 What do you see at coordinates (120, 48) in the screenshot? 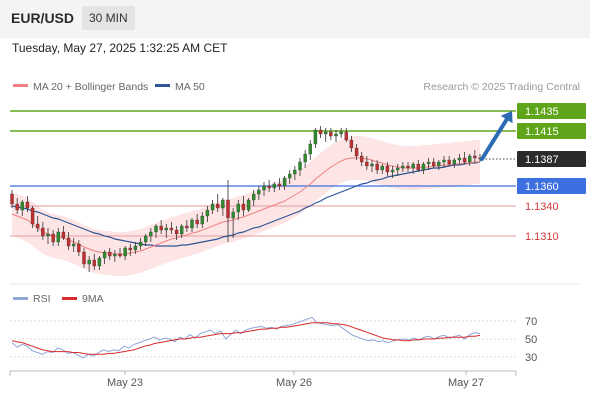
I see `datetime-label: Tuesday, May 27, 2025 1:32:25 AM CET` at bounding box center [120, 48].